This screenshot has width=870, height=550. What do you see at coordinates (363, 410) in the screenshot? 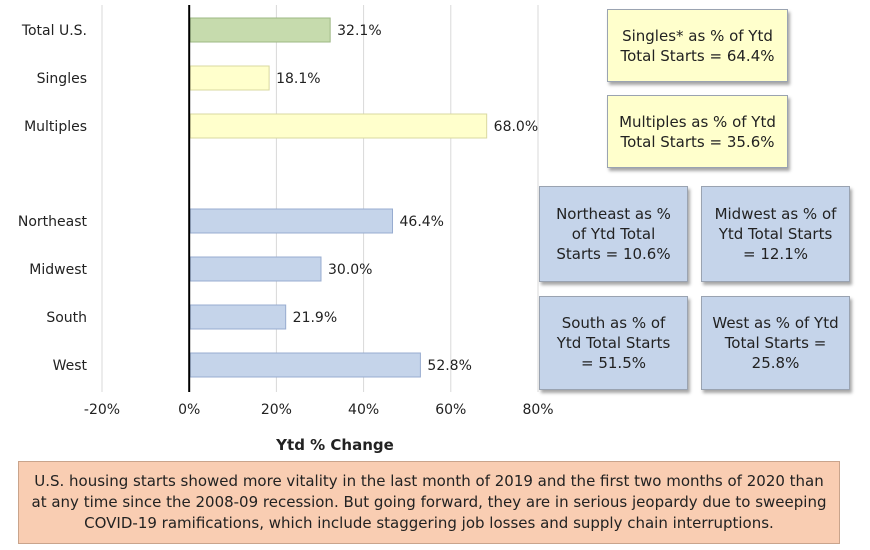
I see `x-tick-label: 40%` at bounding box center [363, 410].